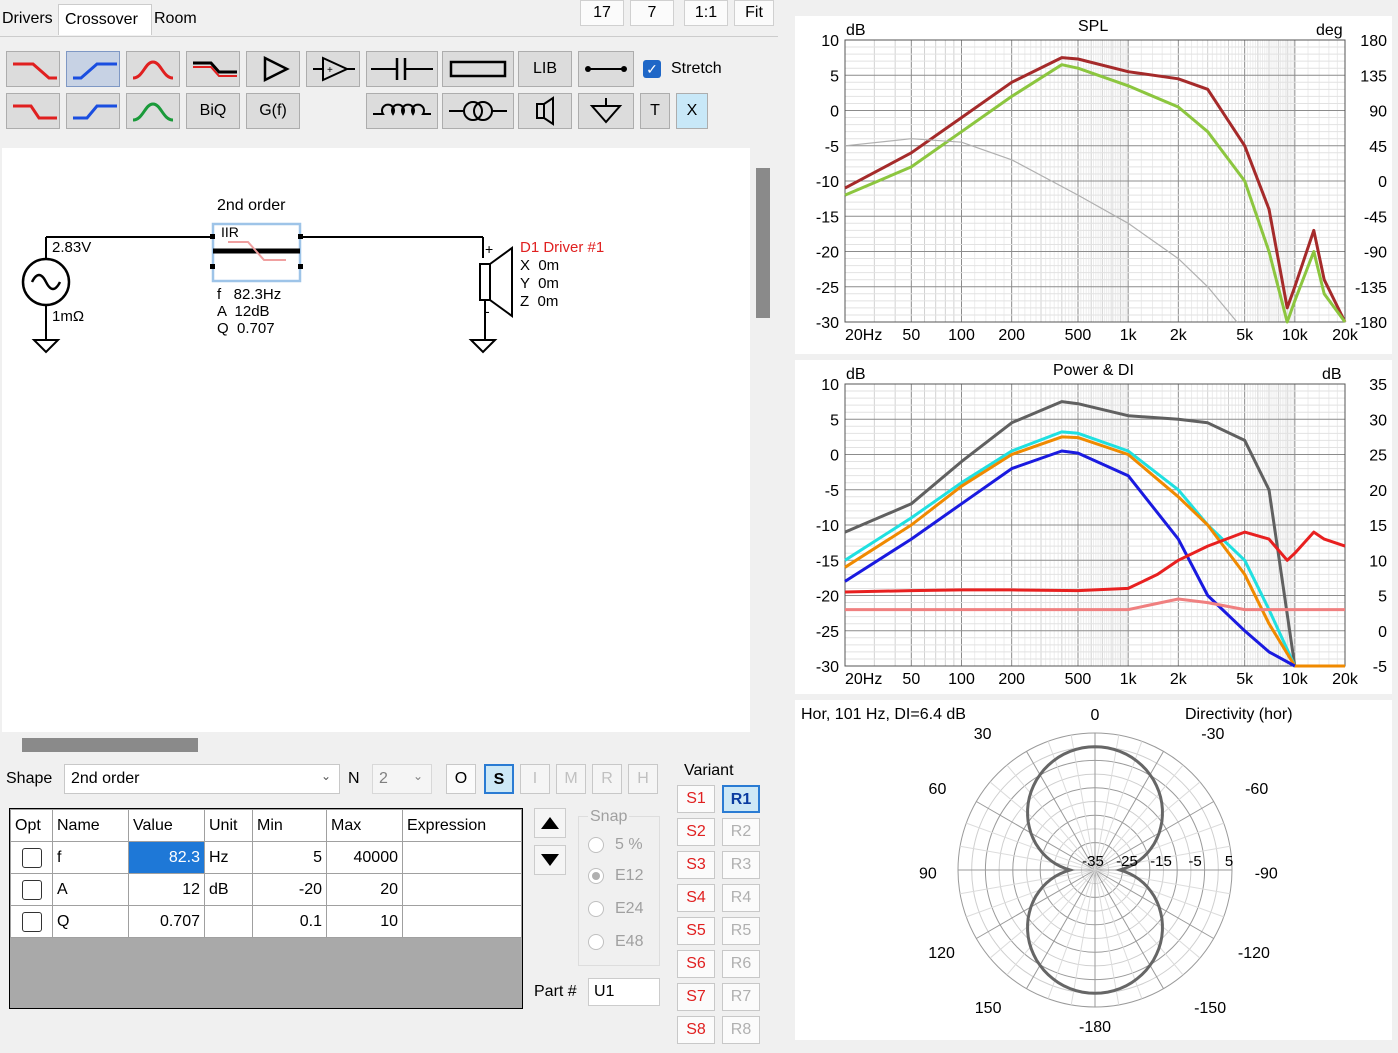 This screenshot has height=1053, width=1398. What do you see at coordinates (706, 13) in the screenshot?
I see `zoom-1to1-button: 1:1` at bounding box center [706, 13].